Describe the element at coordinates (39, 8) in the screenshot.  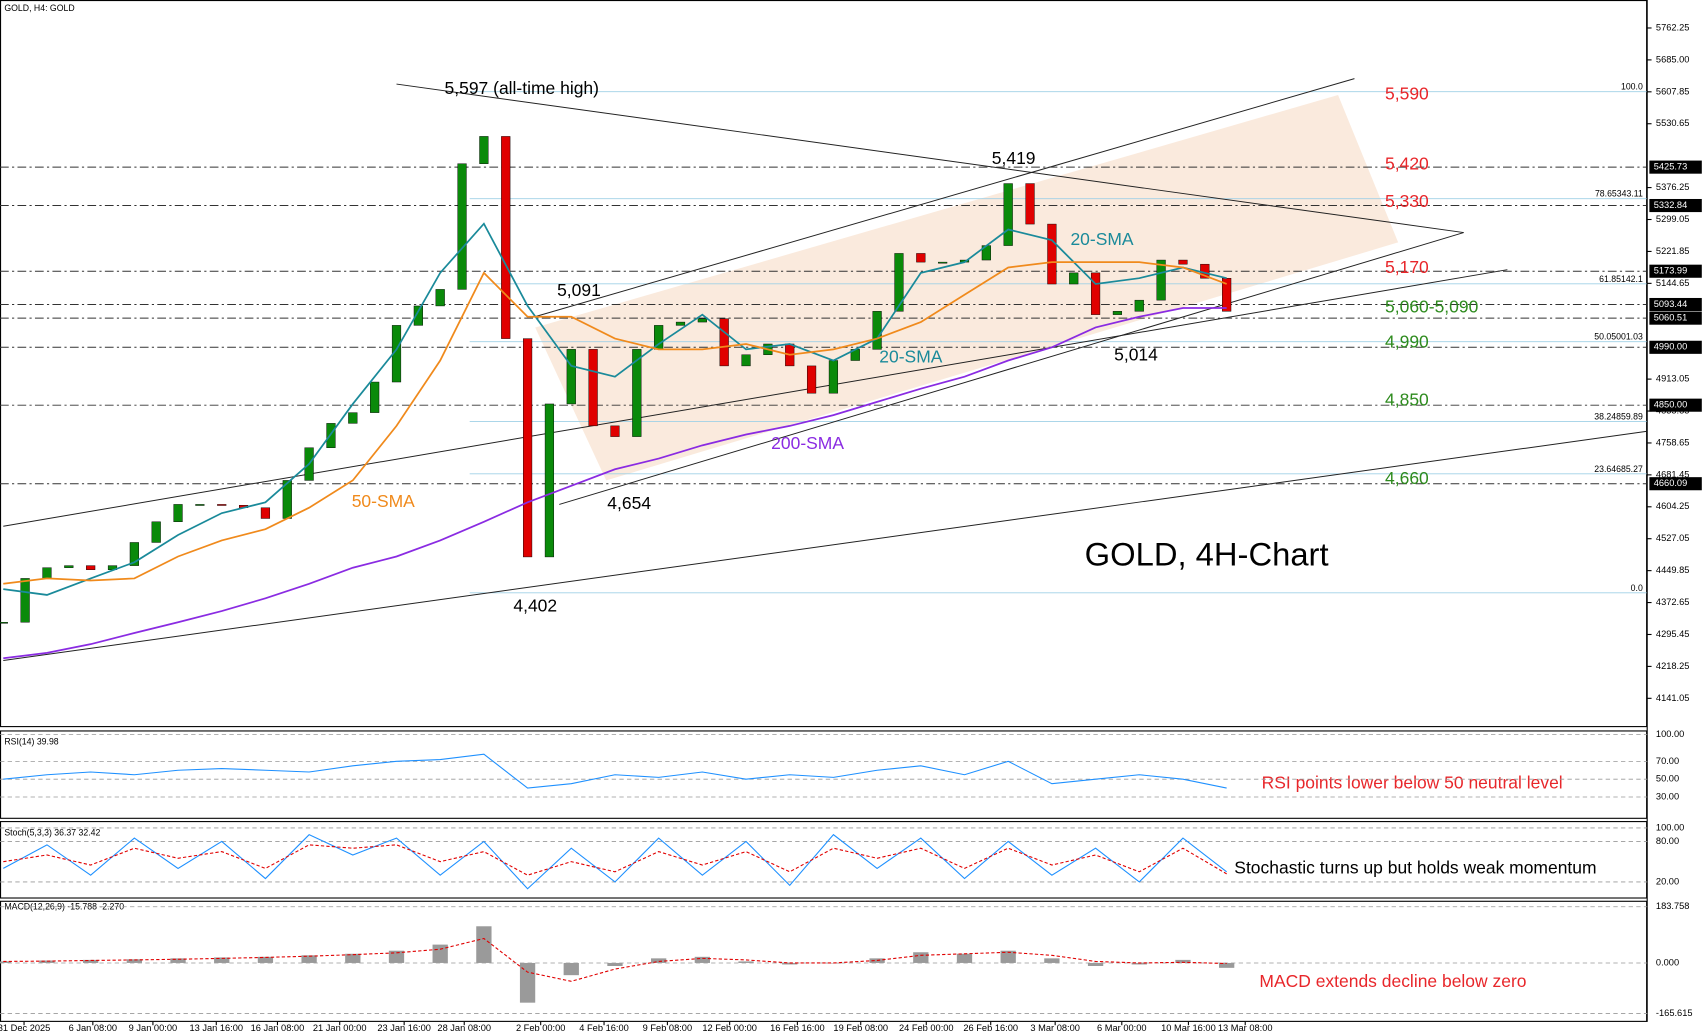
I see `symbol-label: GOLD, H4: GOLD` at that location.